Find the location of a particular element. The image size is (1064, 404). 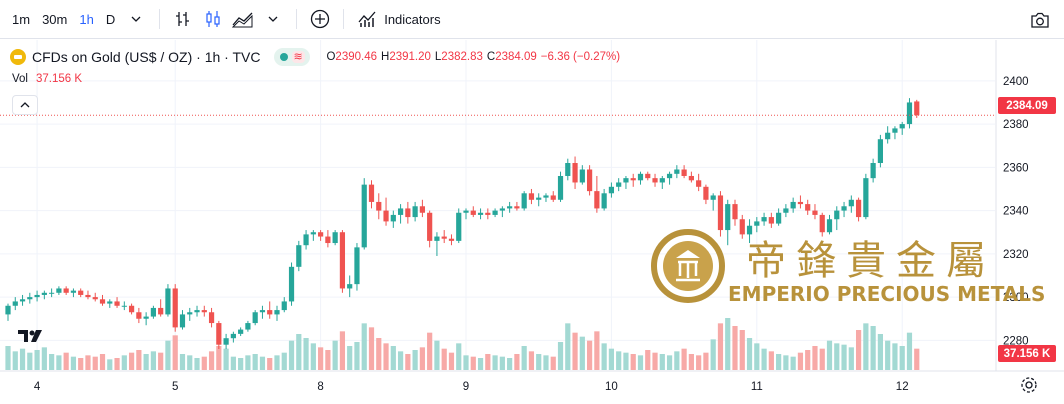

time-tick-label: 10 is located at coordinates (611, 387).